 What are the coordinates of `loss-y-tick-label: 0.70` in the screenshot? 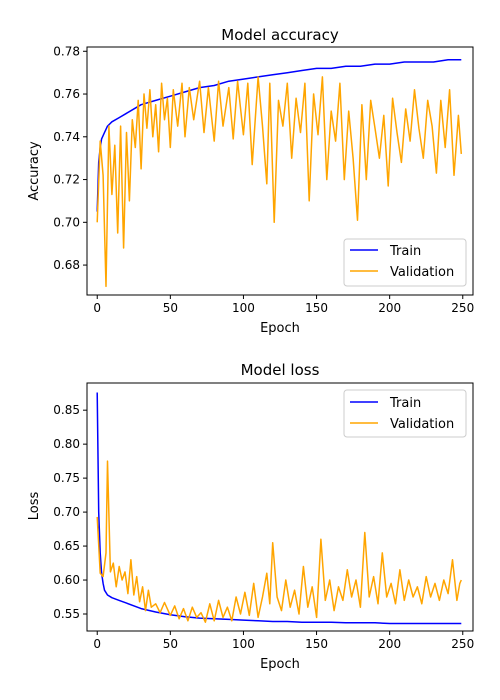 It's located at (66, 512).